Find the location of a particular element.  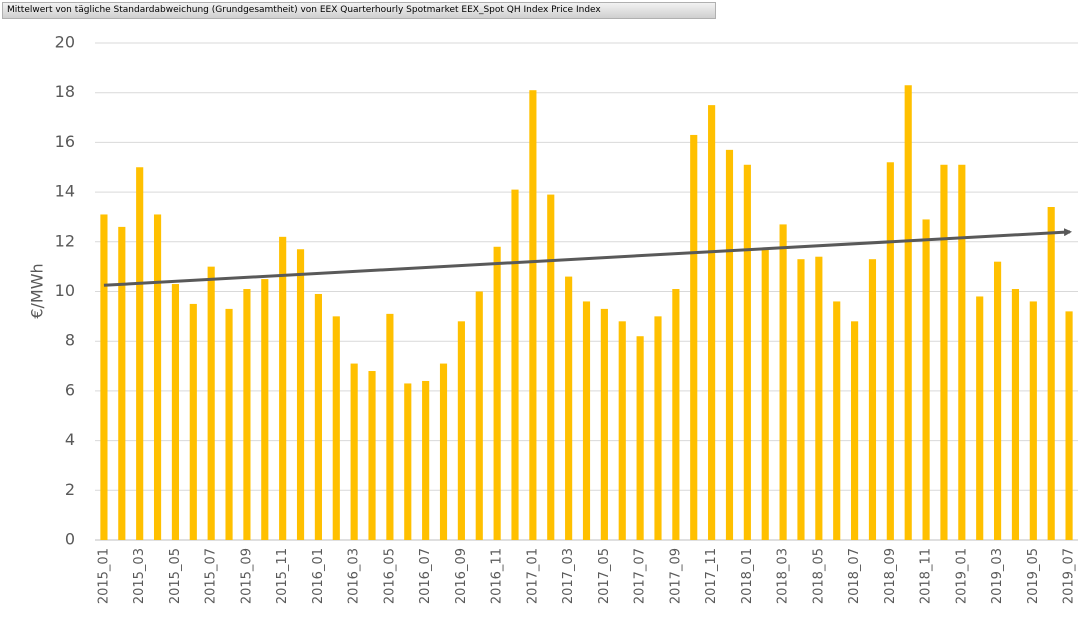

x-tick-label: 2017_11 is located at coordinates (711, 576).